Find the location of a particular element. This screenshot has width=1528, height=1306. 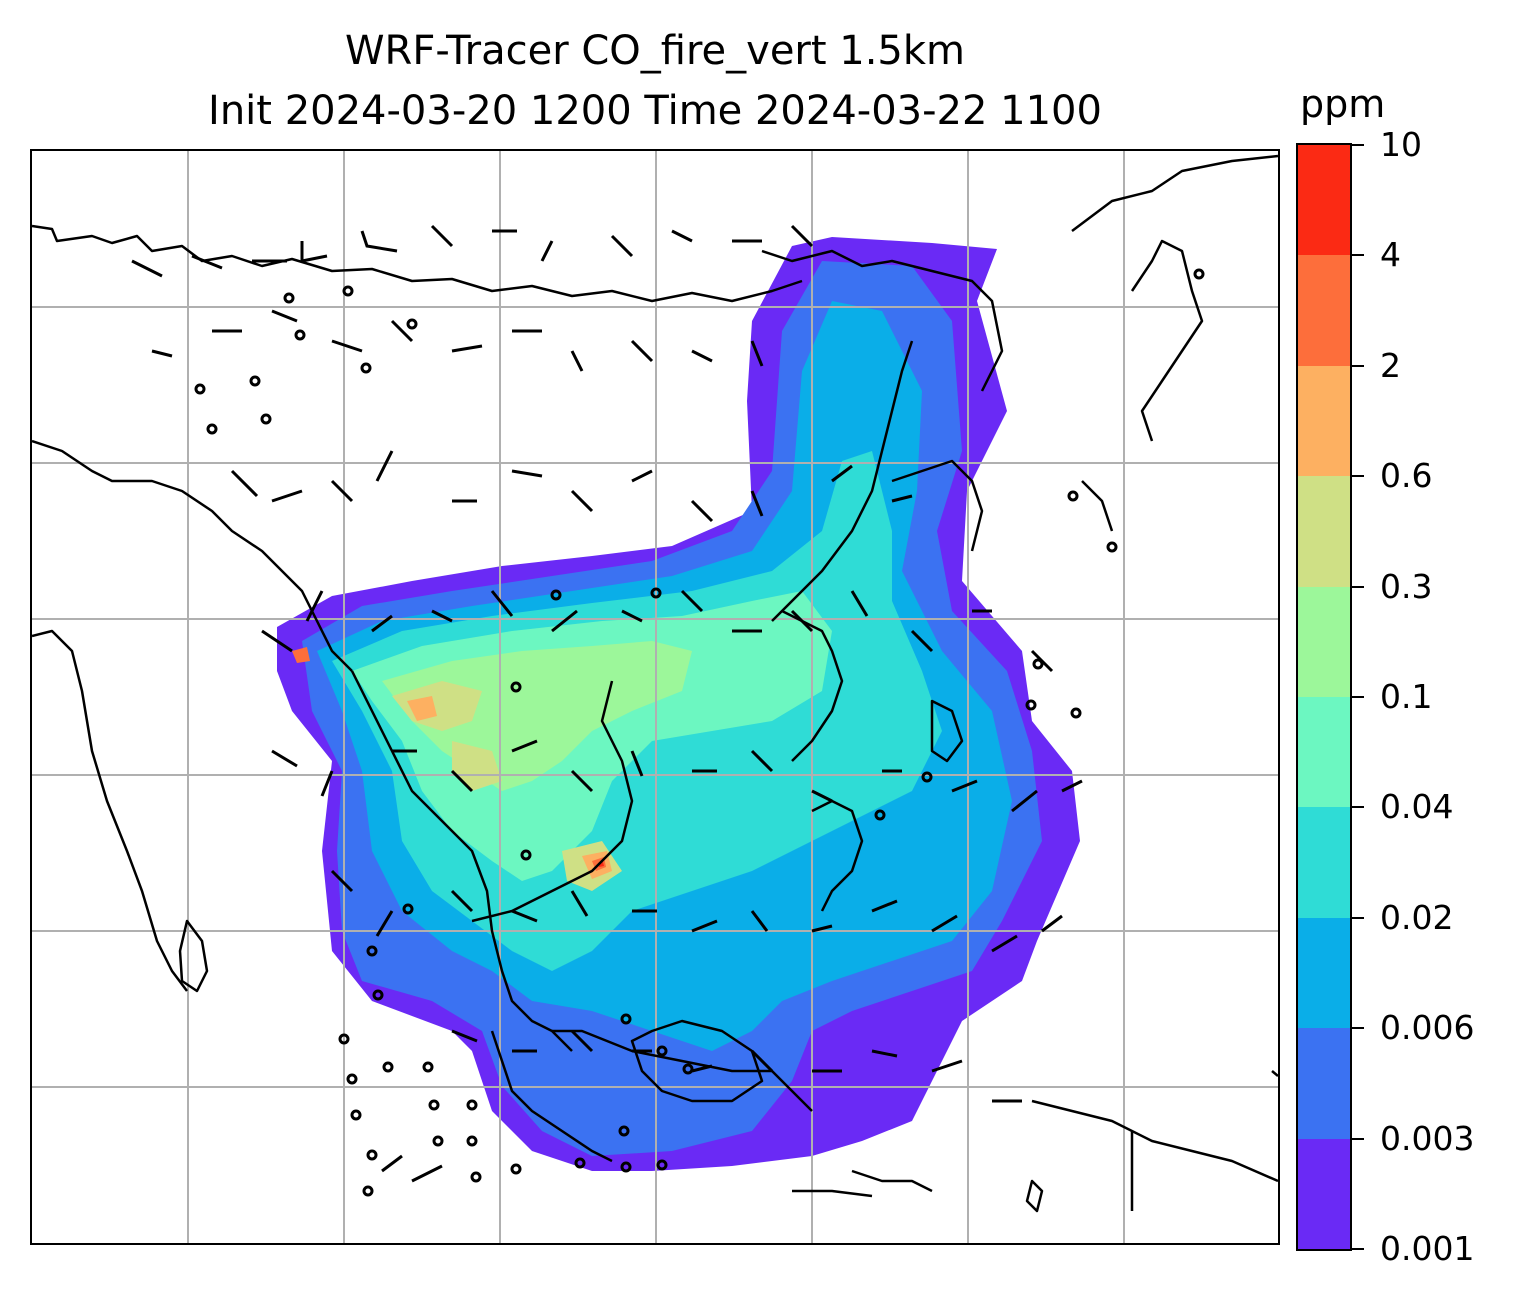

colorbar-tick-label: 0.001 is located at coordinates (1427, 1248).